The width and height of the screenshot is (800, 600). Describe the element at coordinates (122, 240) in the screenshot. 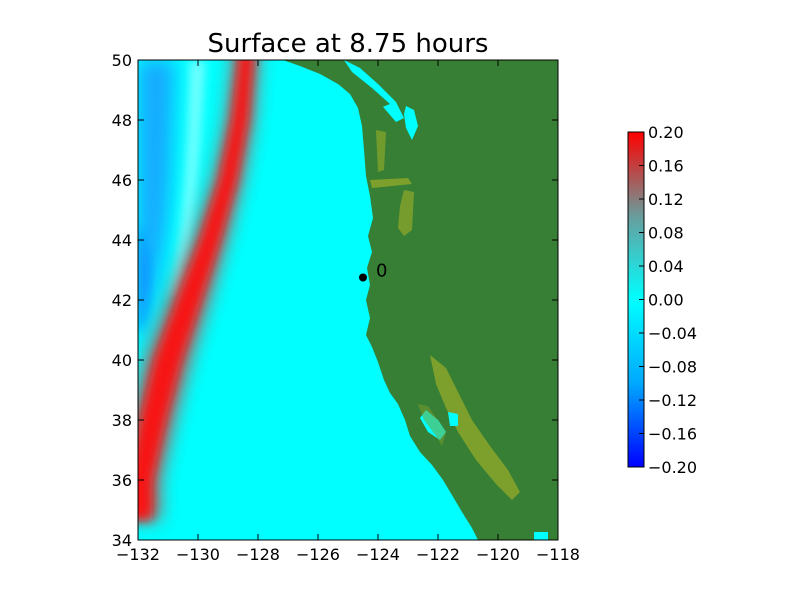

I see `y-tick-label: 44` at that location.